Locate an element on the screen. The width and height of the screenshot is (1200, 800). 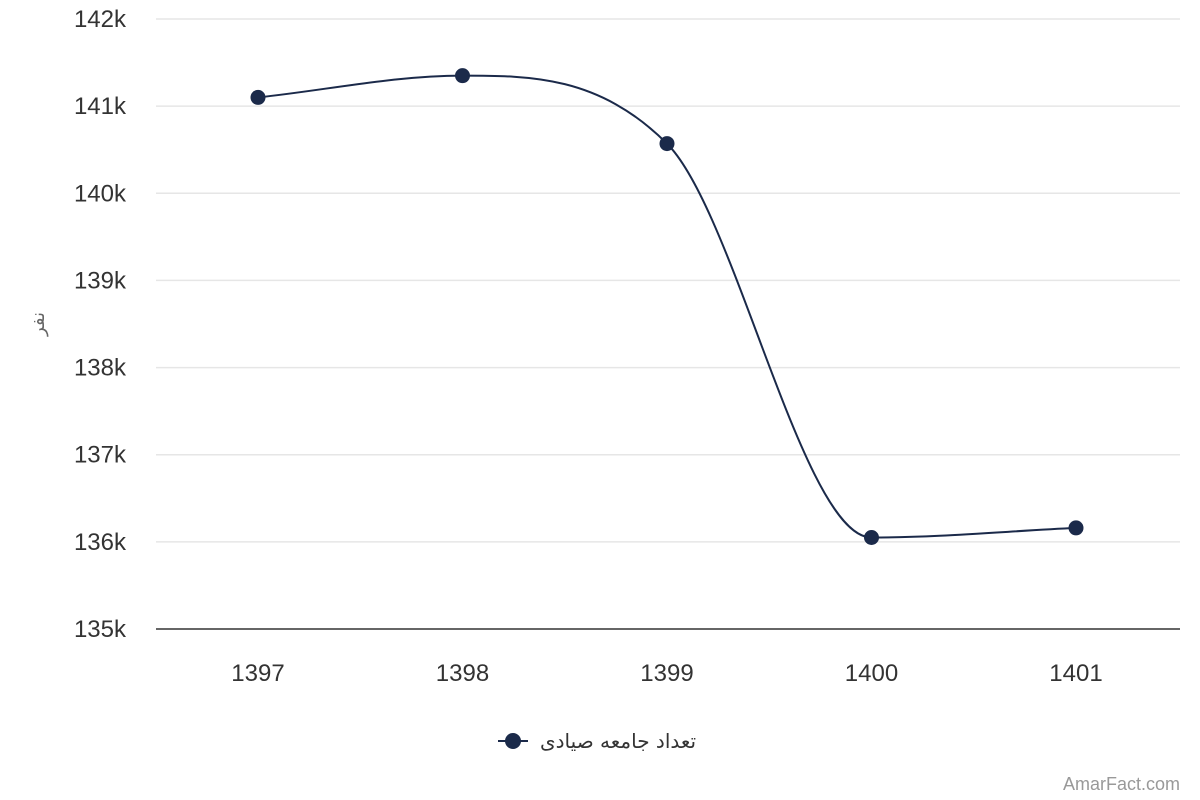
y-tick-label: 138k is located at coordinates (100, 368).